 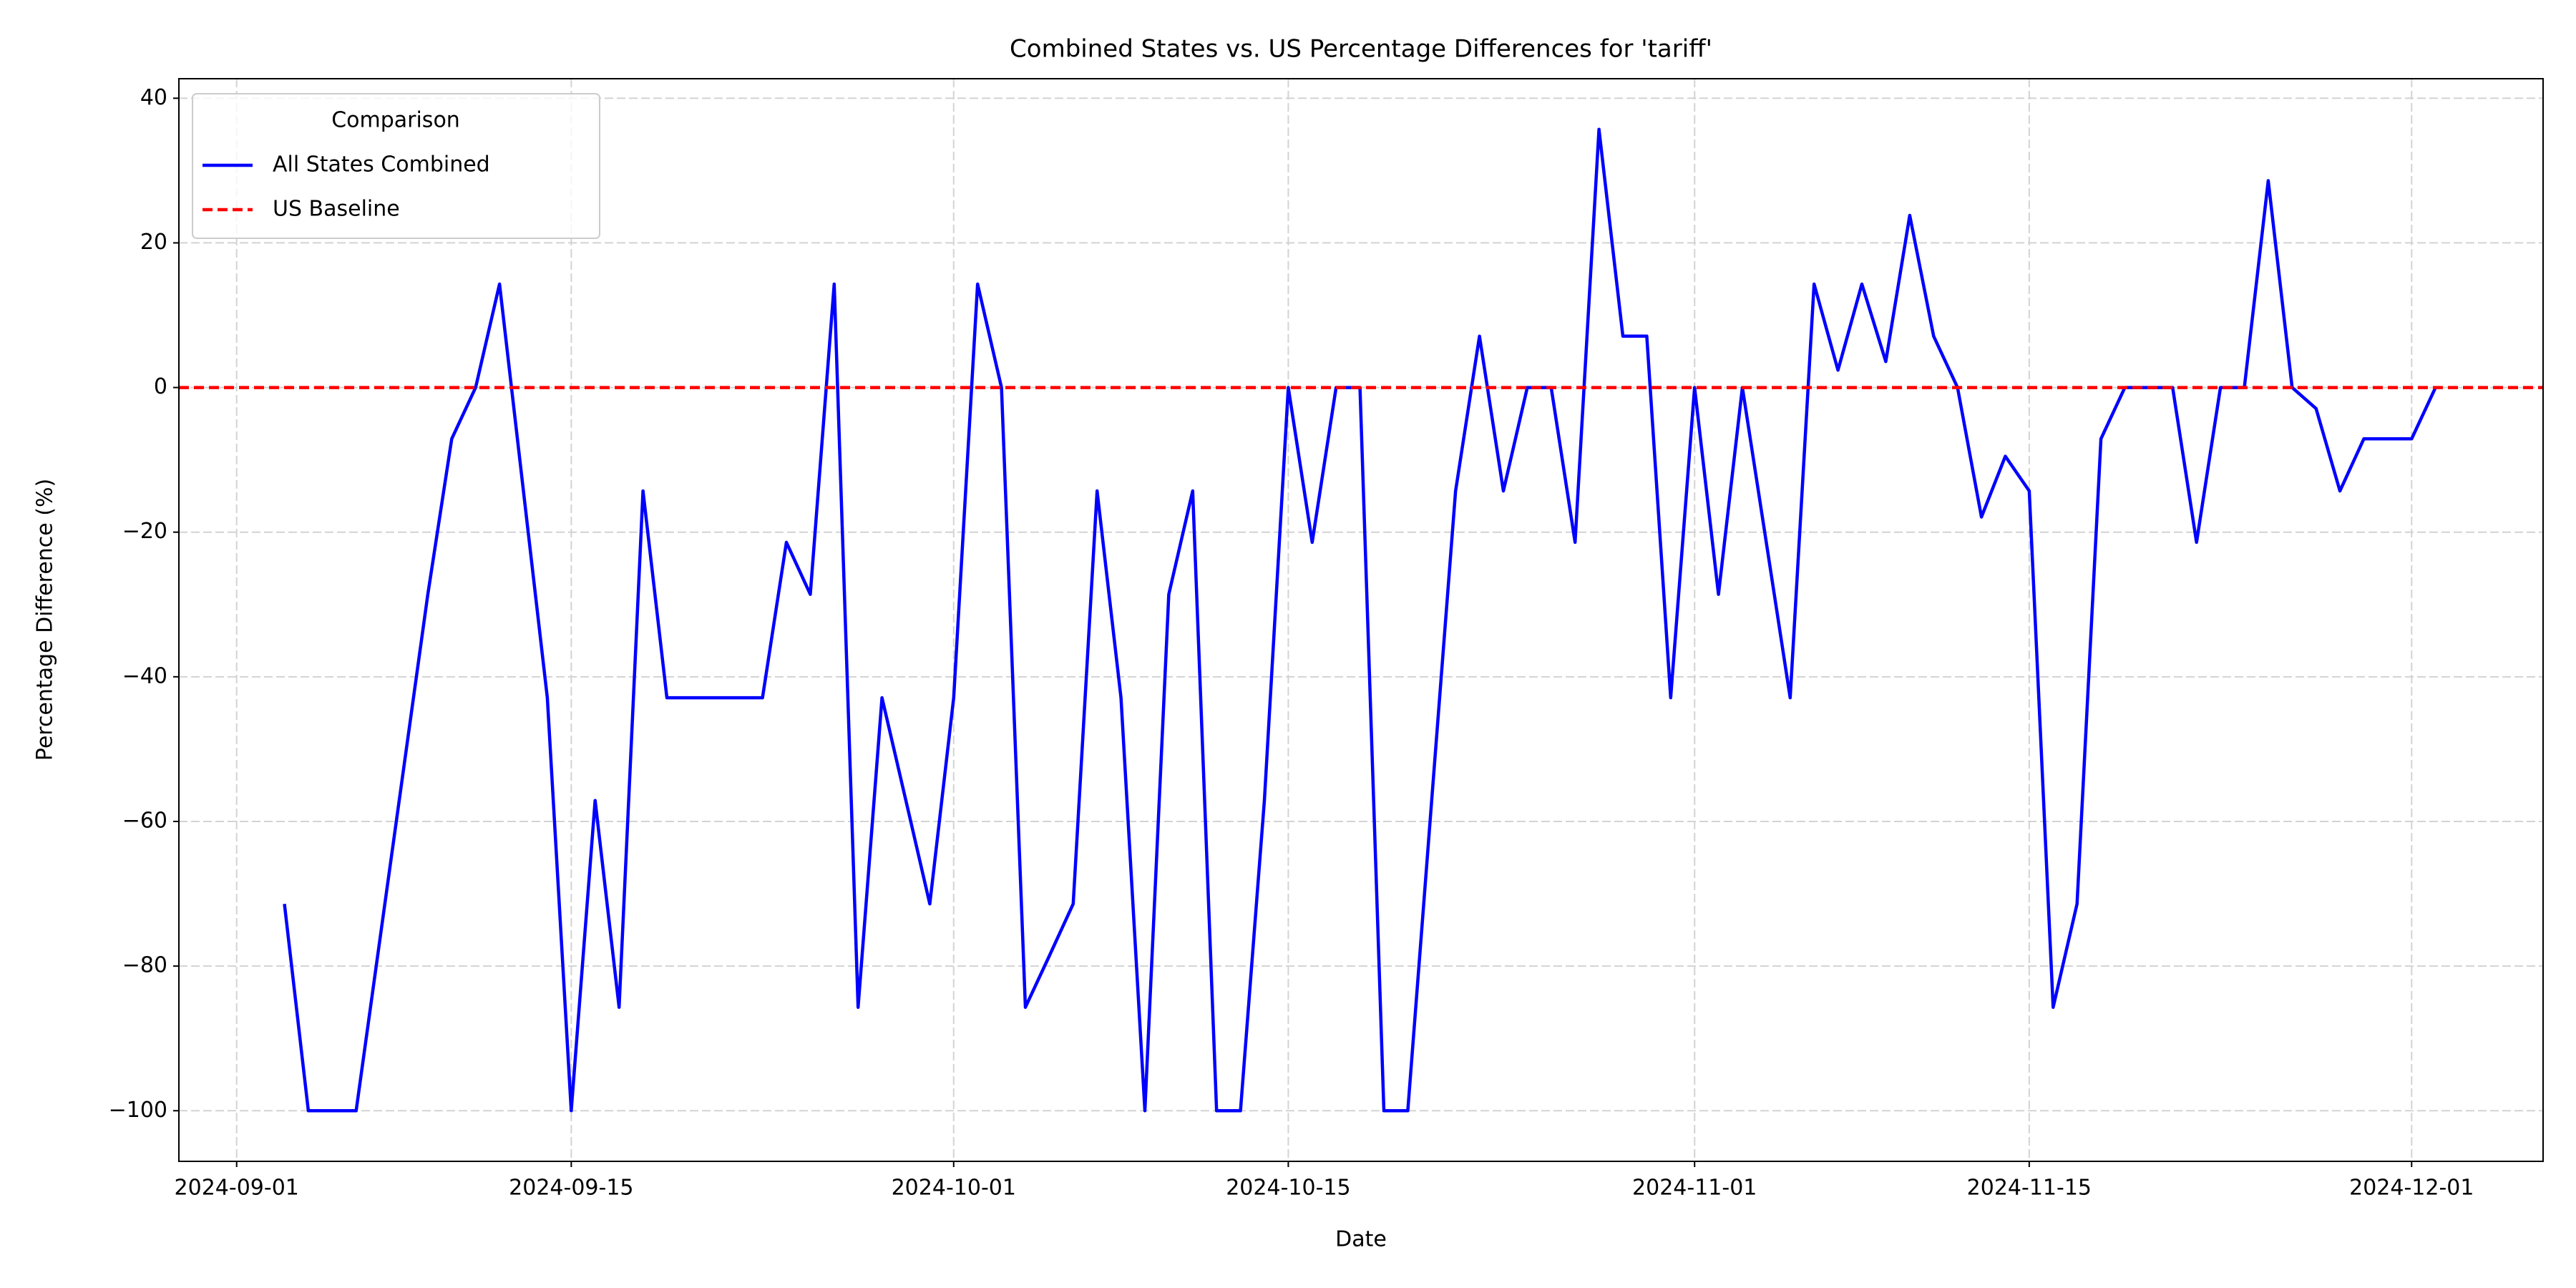 What do you see at coordinates (395, 120) in the screenshot?
I see `legend-title: Comparison` at bounding box center [395, 120].